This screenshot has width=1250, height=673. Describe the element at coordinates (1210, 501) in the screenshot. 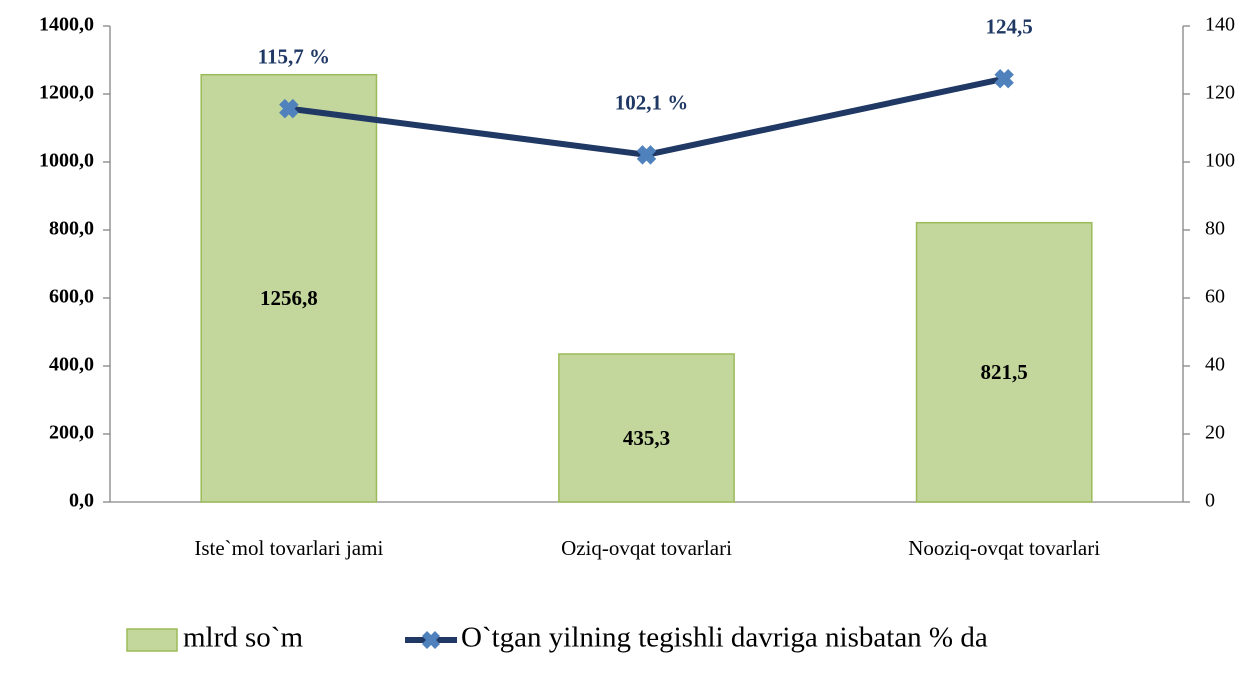

I see `y2-tick-label: 0` at that location.